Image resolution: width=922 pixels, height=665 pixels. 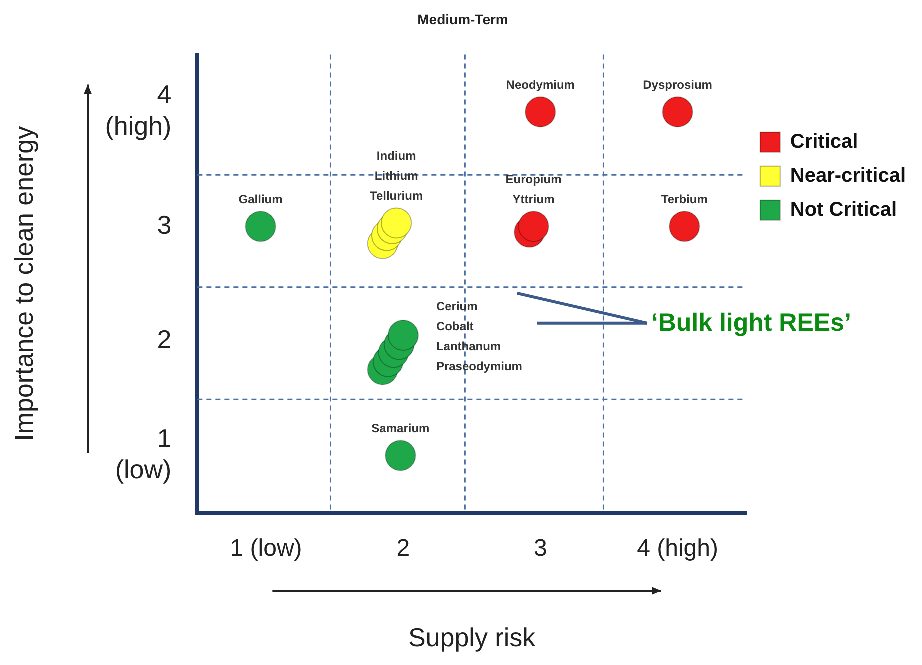 What do you see at coordinates (138, 110) in the screenshot?
I see `y-tick-label: 4 (high)` at bounding box center [138, 110].